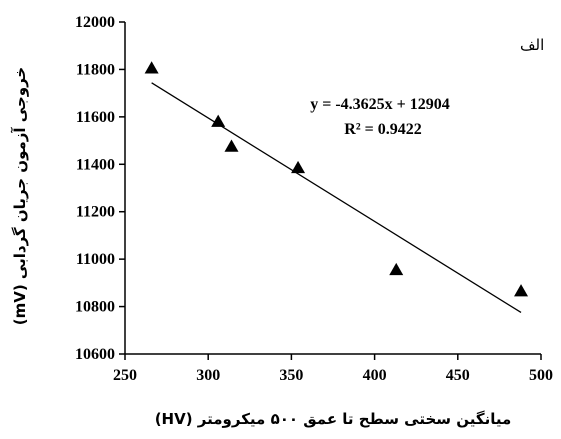  Describe the element at coordinates (532, 45) in the screenshot. I see `panel-label: الف` at that location.